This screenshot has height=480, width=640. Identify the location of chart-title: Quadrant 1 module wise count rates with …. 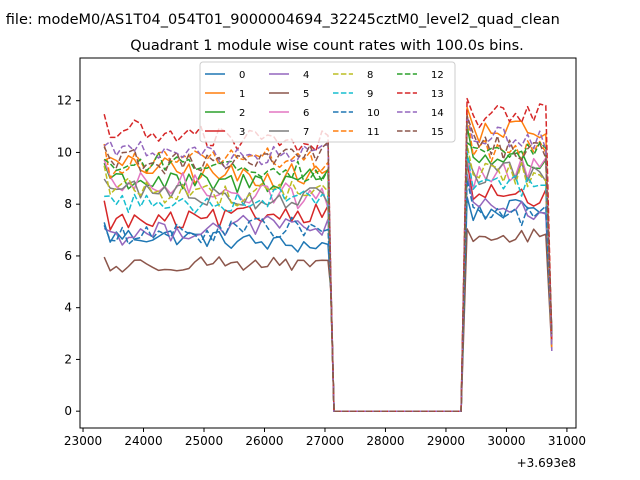
(327, 46).